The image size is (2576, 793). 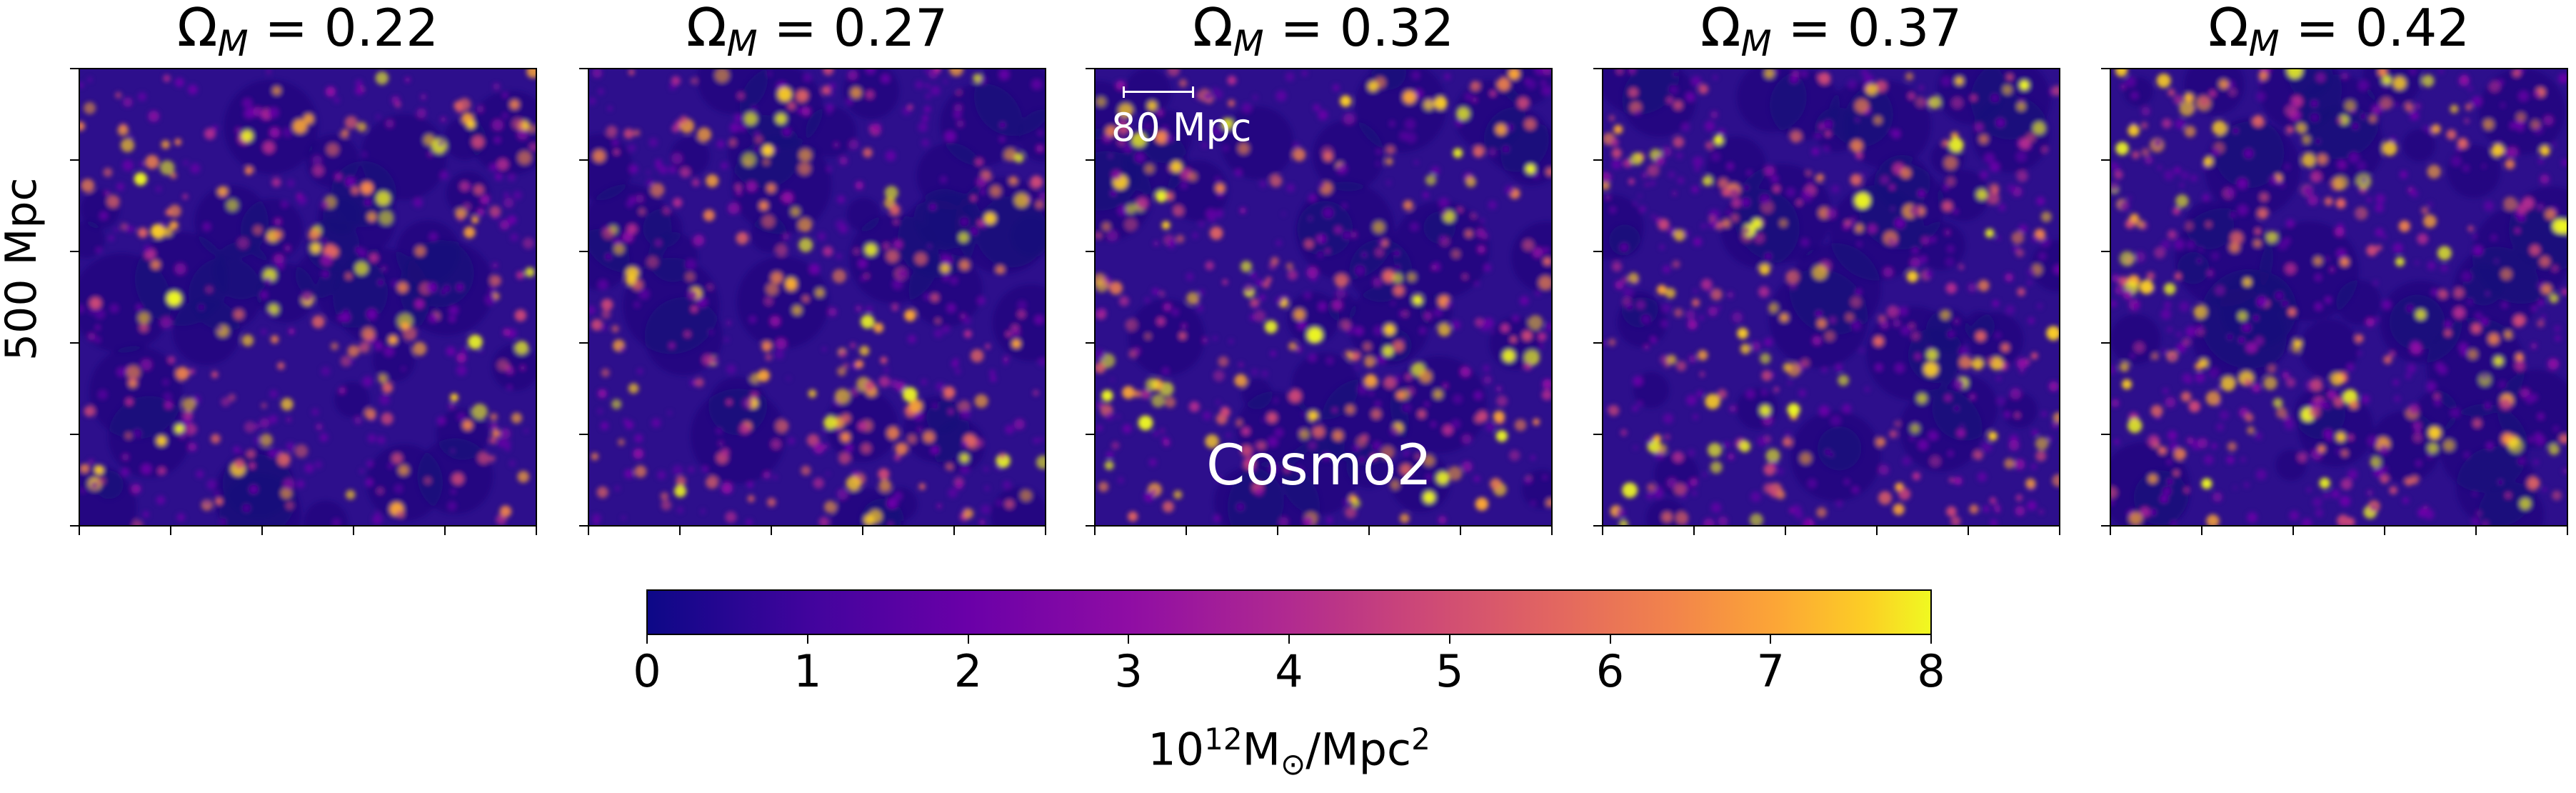 I want to click on cosmology-label: Cosmo2, so click(x=1319, y=466).